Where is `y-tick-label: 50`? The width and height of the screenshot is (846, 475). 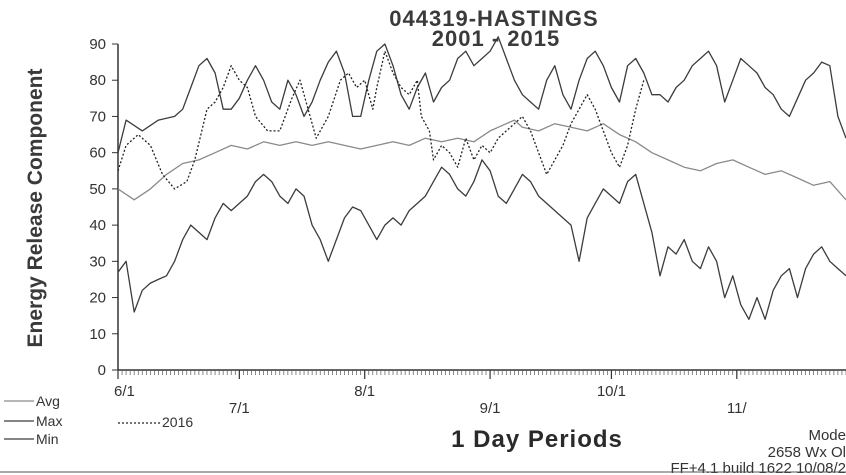 y-tick-label: 50 is located at coordinates (97, 189).